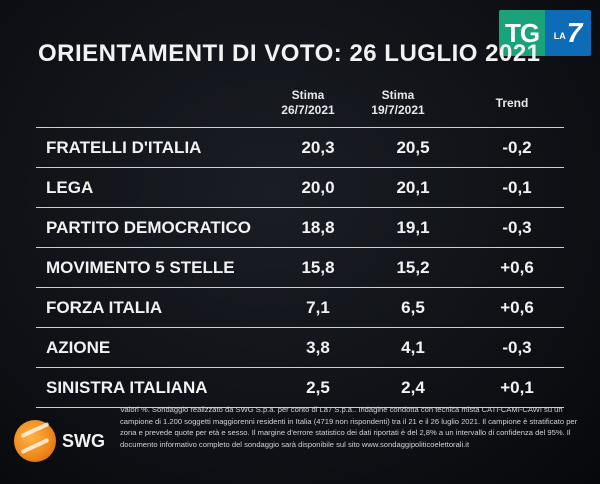  What do you see at coordinates (512, 103) in the screenshot?
I see `column-header-trend: Trend` at bounding box center [512, 103].